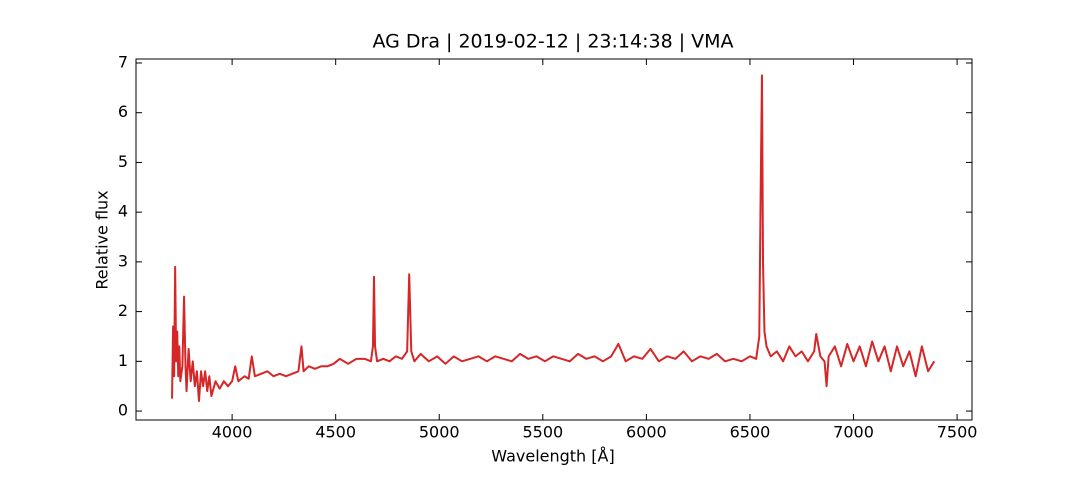 Image resolution: width=1080 pixels, height=480 pixels. What do you see at coordinates (552, 456) in the screenshot?
I see `x-axis-label: Wavelength [Å]` at bounding box center [552, 456].